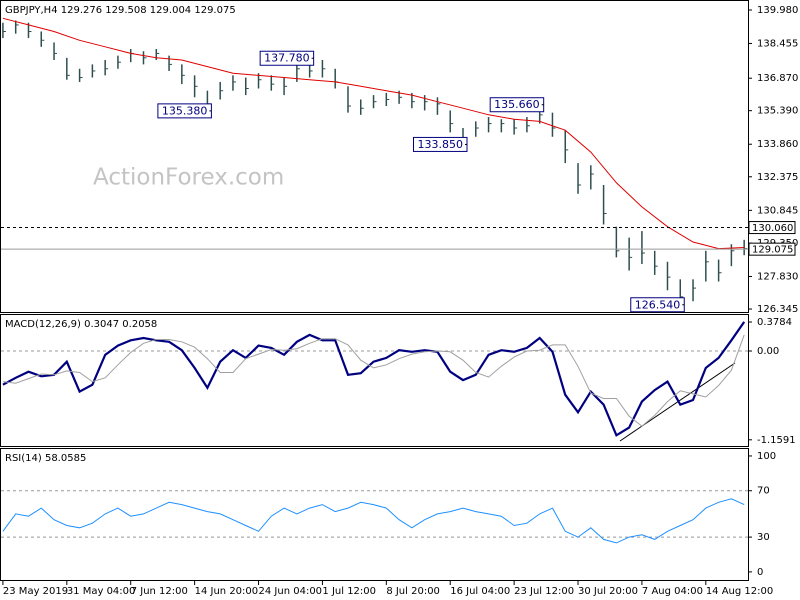 The width and height of the screenshot is (800, 600). Describe the element at coordinates (188, 178) in the screenshot. I see `watermark: ActionForex.com` at that location.